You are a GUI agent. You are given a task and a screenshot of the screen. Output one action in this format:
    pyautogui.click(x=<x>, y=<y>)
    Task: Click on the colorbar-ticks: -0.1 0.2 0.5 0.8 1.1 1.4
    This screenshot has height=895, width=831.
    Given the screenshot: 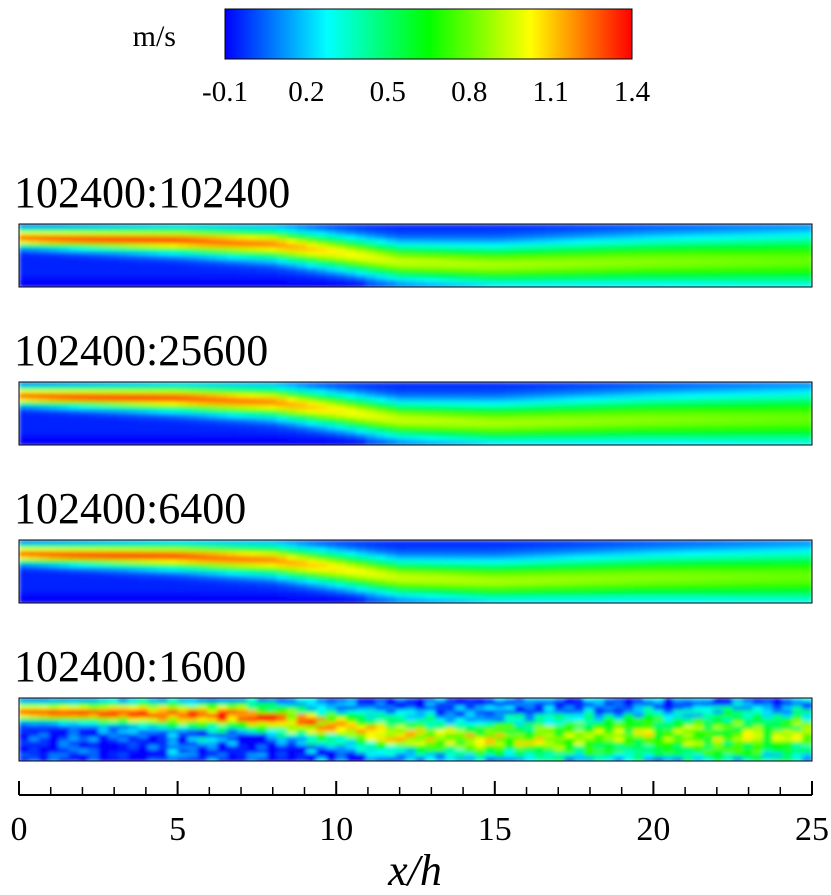 What is the action you would take?
    pyautogui.click(x=426, y=92)
    